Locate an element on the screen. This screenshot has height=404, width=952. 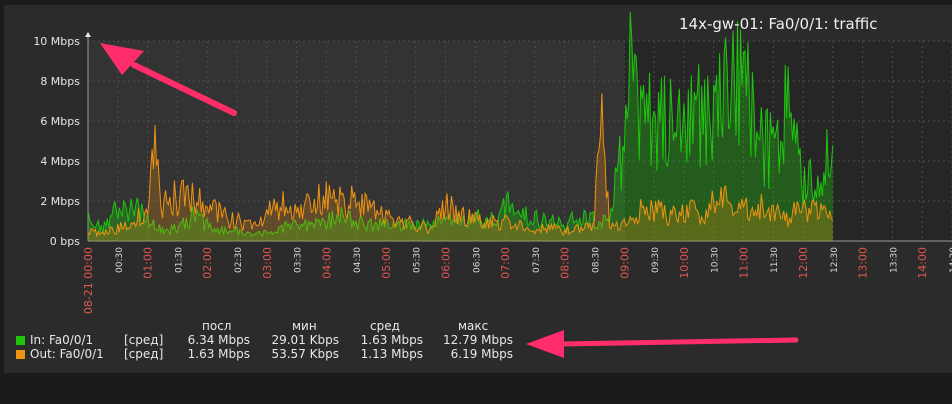
y-tick-label: 2 Mbps is located at coordinates (60, 201).